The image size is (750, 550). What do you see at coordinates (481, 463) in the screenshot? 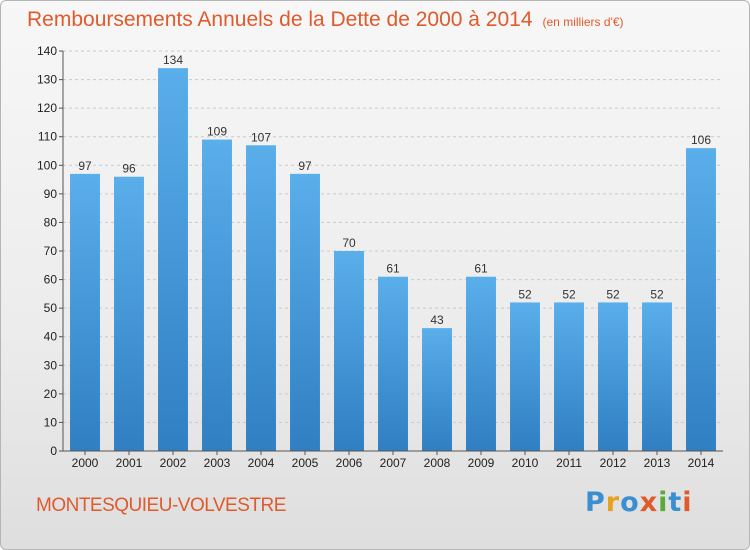
I see `x-tick-label: 2009` at bounding box center [481, 463].